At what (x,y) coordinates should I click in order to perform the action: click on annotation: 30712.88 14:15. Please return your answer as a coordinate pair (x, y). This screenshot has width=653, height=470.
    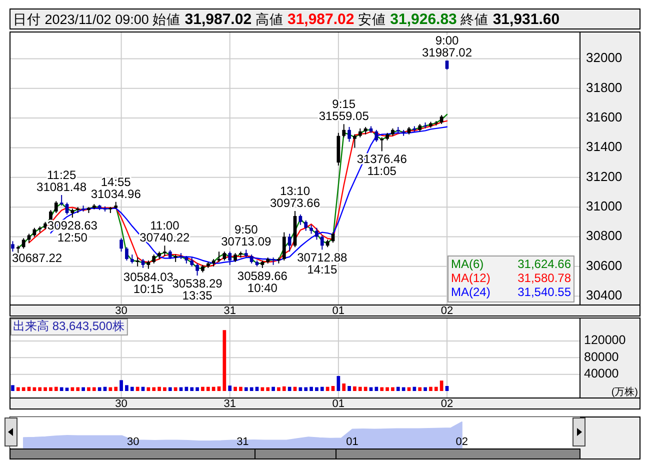
    Looking at the image, I should click on (322, 263).